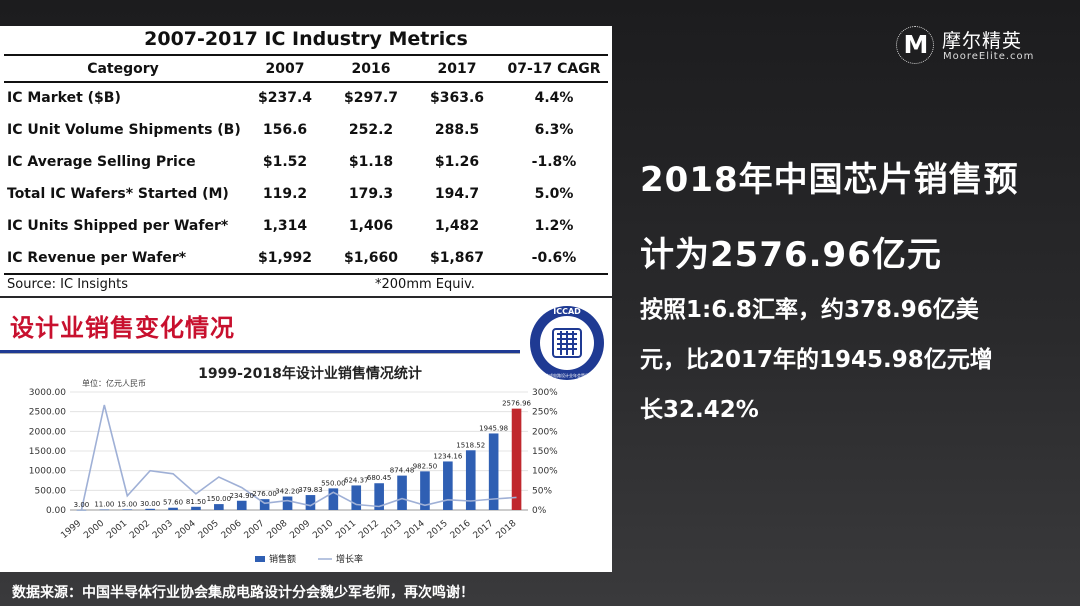 Image resolution: width=1080 pixels, height=606 pixels. Describe the element at coordinates (371, 226) in the screenshot. I see `row-value: 1,406` at that location.